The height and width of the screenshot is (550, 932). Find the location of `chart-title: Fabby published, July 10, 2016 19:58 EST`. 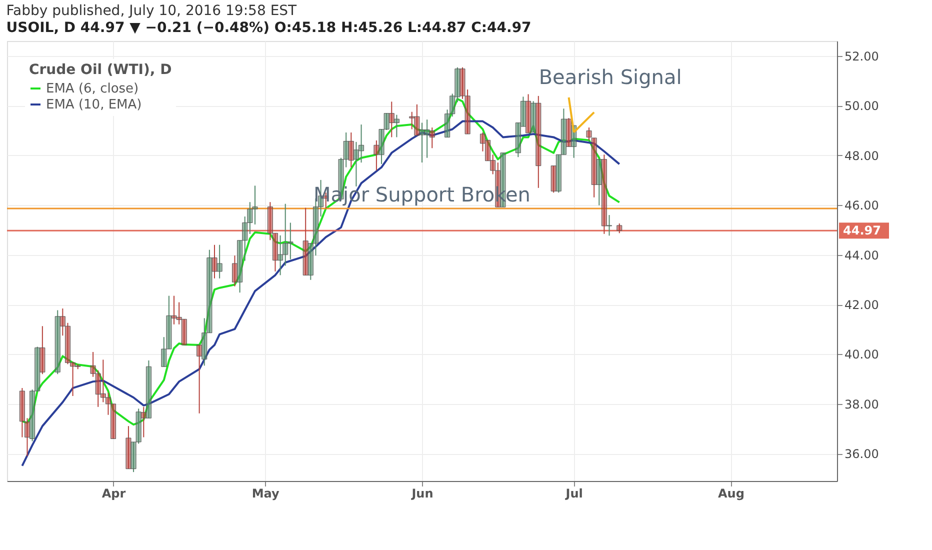

chart-title: Fabby published, July 10, 2016 19:58 EST is located at coordinates (152, 11).